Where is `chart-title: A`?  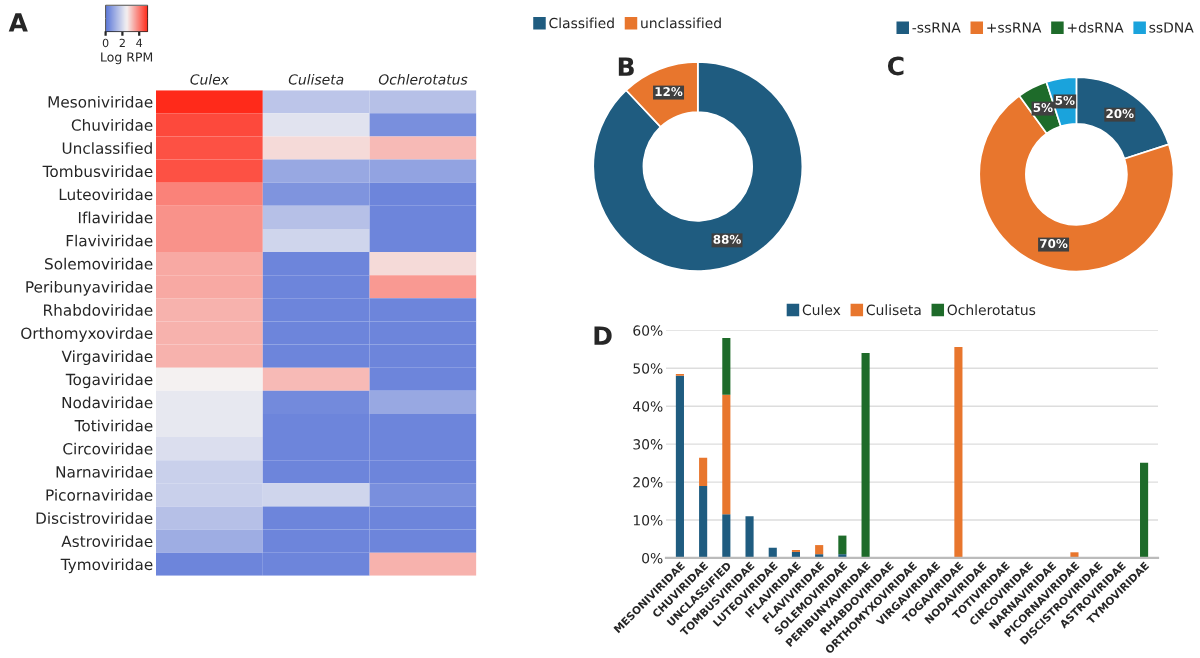
chart-title: A is located at coordinates (18, 22).